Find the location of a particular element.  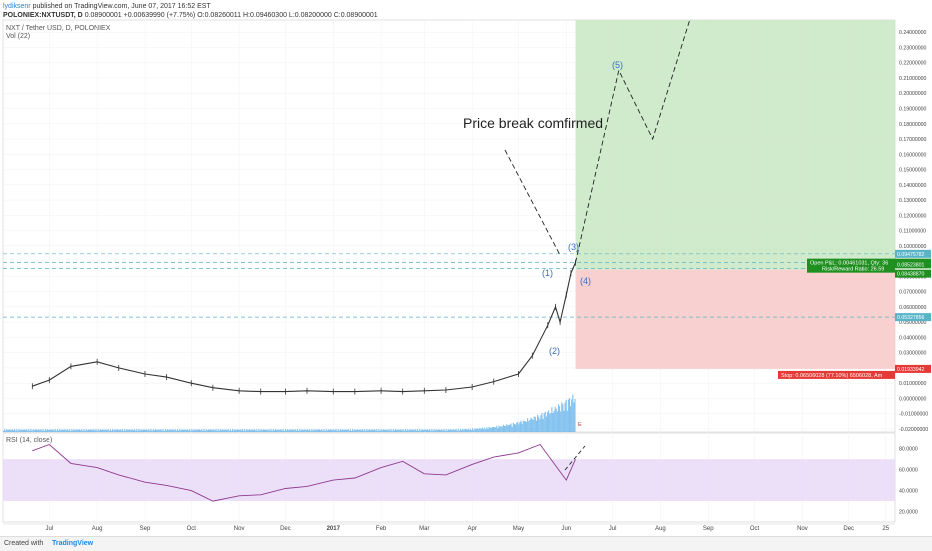

wave-5-label: (5) is located at coordinates (617, 65).